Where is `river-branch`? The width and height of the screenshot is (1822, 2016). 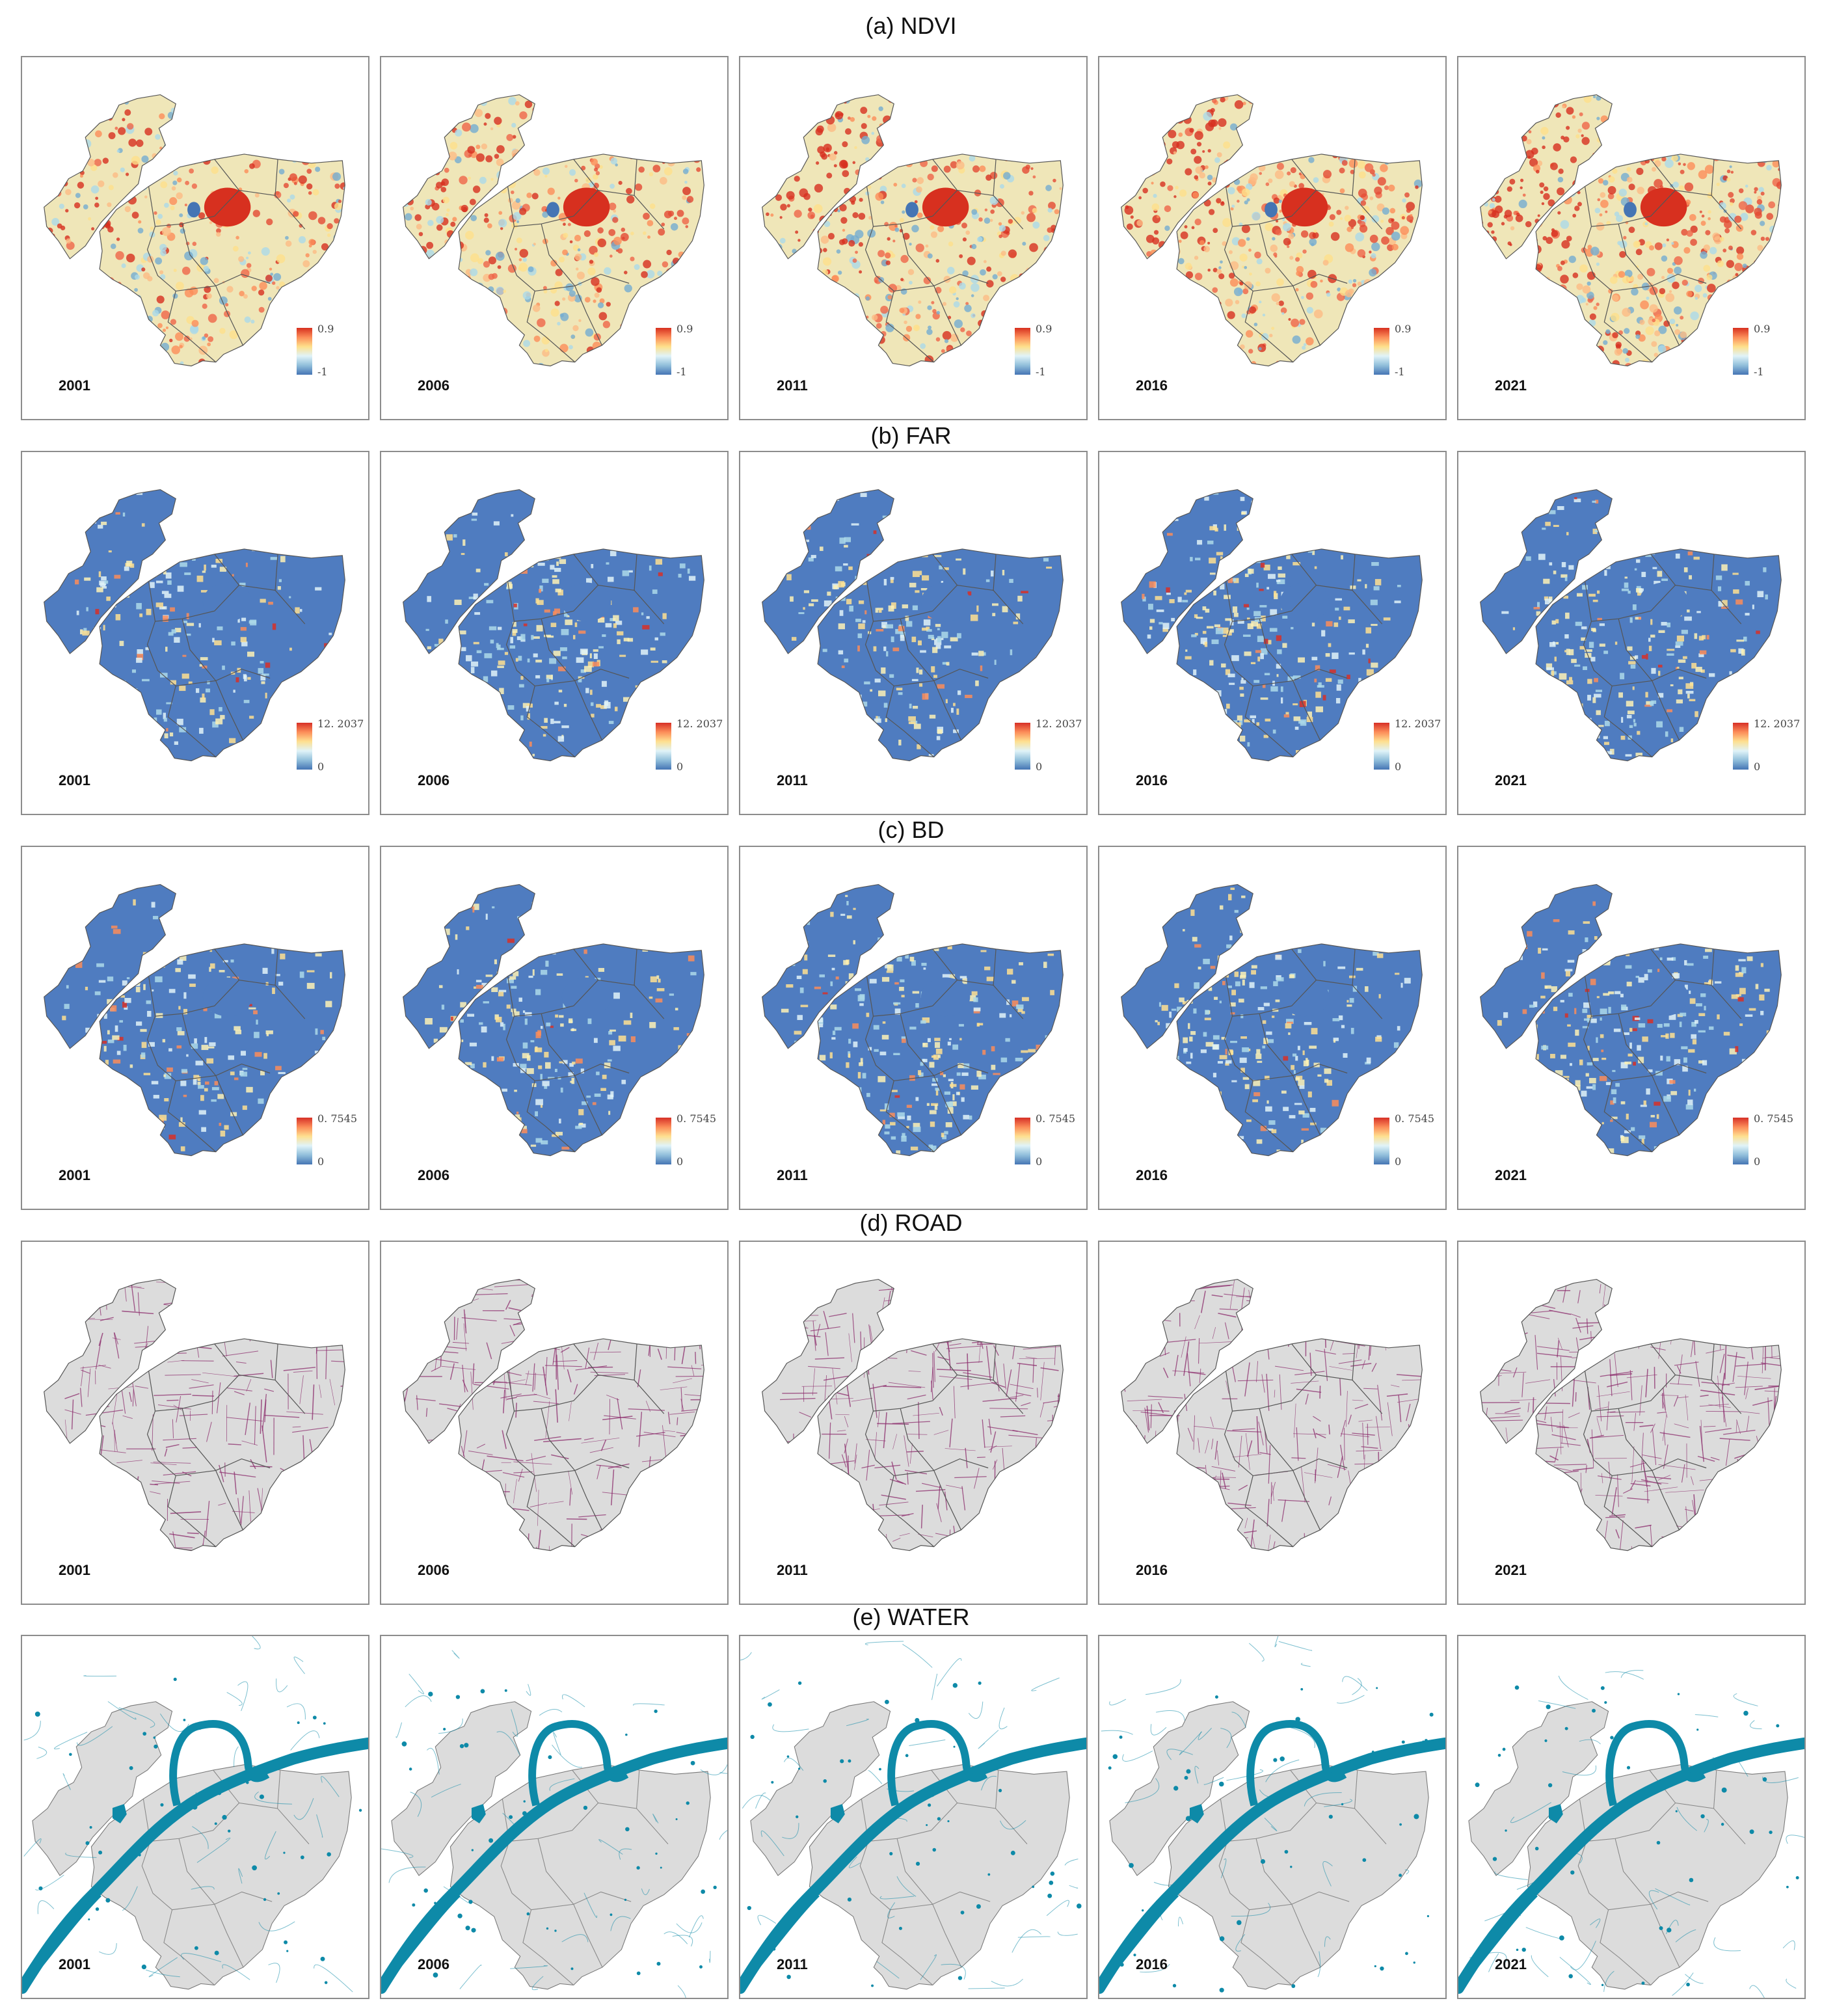
river-branch is located at coordinates (785, 1933).